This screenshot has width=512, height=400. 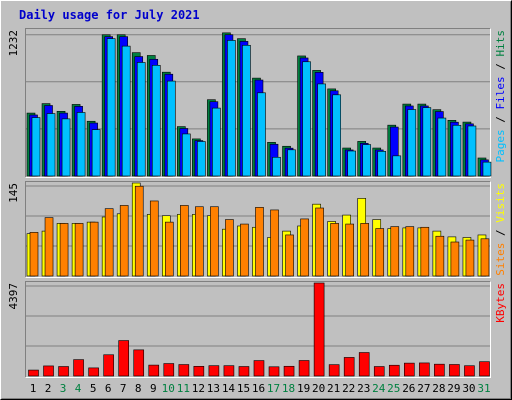 I want to click on kbytes-bar-day-17: KBytes 17: 436, so click(x=274, y=371).